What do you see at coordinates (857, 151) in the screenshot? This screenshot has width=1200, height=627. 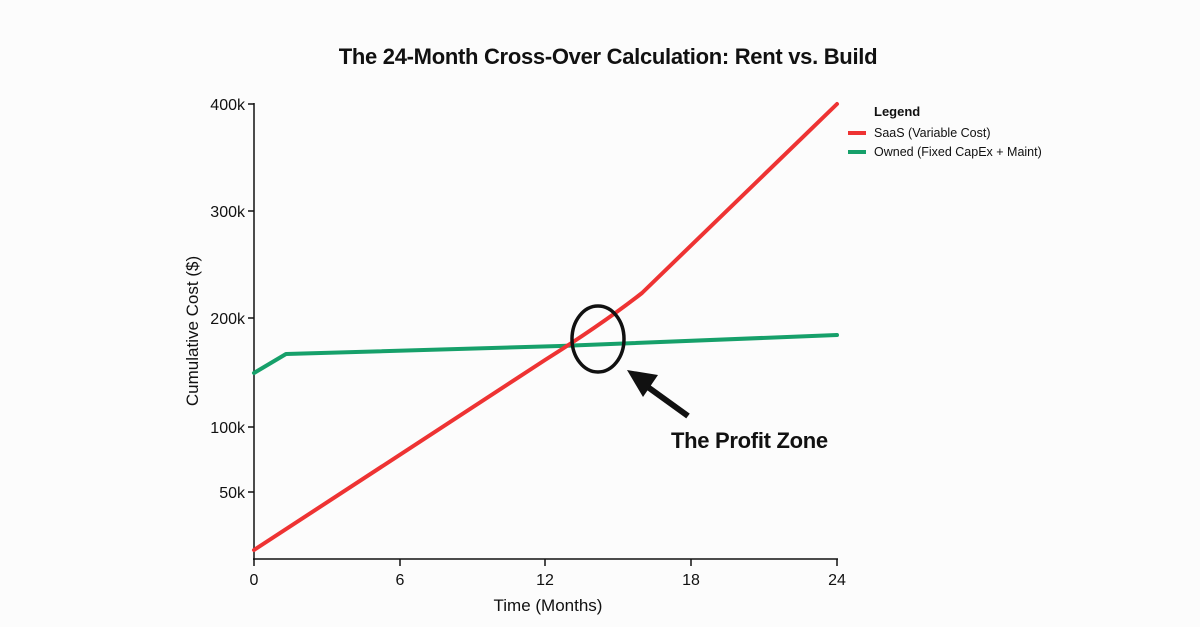 I see `legend-swatch-green` at bounding box center [857, 151].